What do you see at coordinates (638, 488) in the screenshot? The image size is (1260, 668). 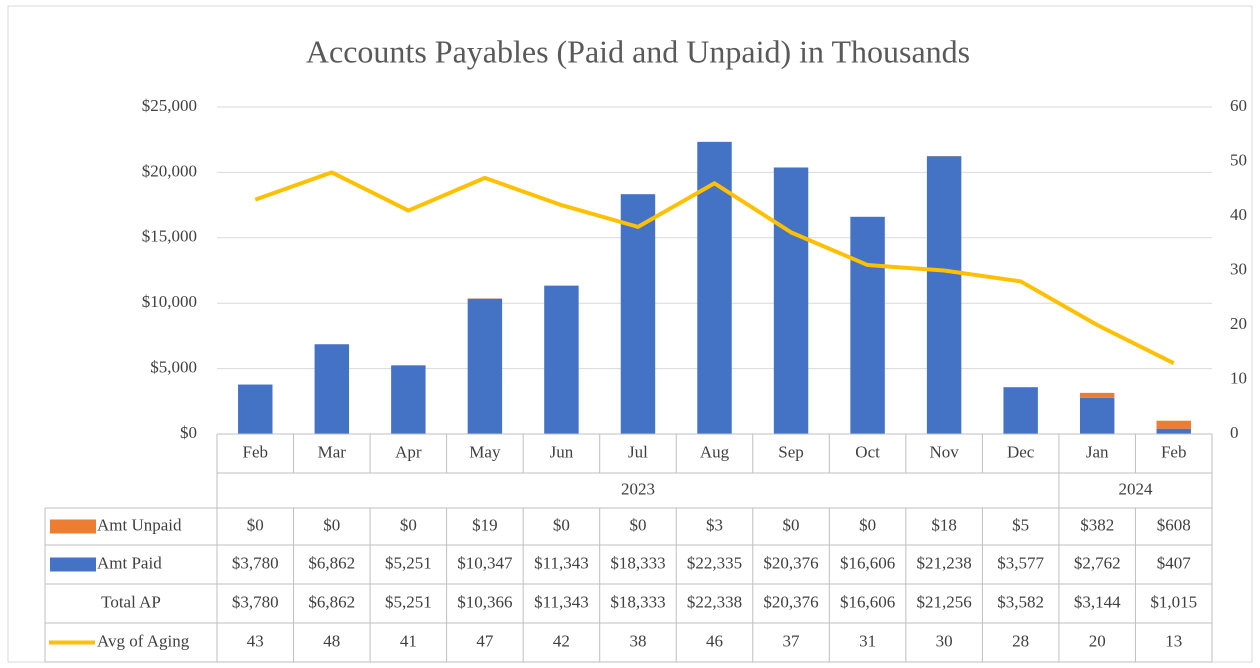 I see `year-label: 2023` at bounding box center [638, 488].